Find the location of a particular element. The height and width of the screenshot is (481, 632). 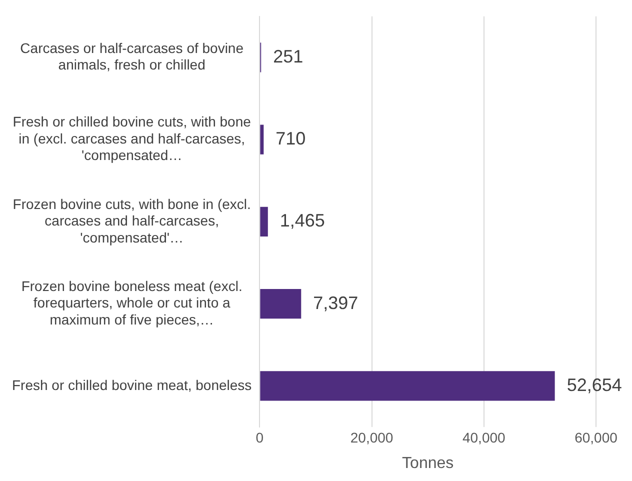

data-label: 7,397 is located at coordinates (335, 302).